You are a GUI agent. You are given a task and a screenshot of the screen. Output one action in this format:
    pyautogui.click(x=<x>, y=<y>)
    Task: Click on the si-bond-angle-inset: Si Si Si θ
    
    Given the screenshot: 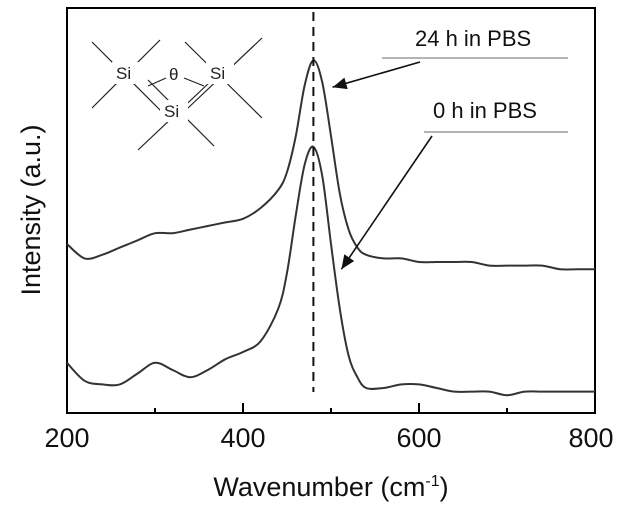 What is the action you would take?
    pyautogui.click(x=177, y=94)
    